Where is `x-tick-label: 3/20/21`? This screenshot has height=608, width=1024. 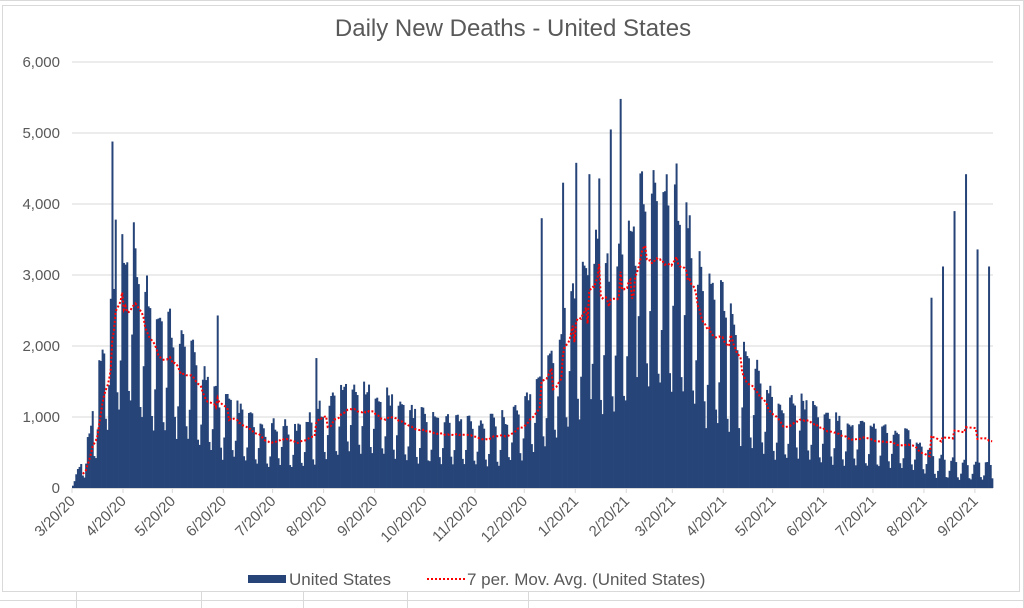
x-tick-label: 3/20/21 is located at coordinates (655, 516).